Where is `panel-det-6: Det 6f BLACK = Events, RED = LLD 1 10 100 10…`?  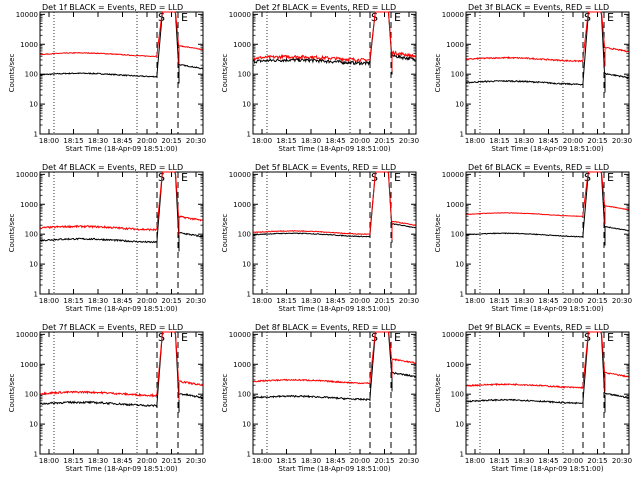 panel-det-6: Det 6f BLACK = Events, RED = LLD 1 10 100 10… is located at coordinates (533, 238).